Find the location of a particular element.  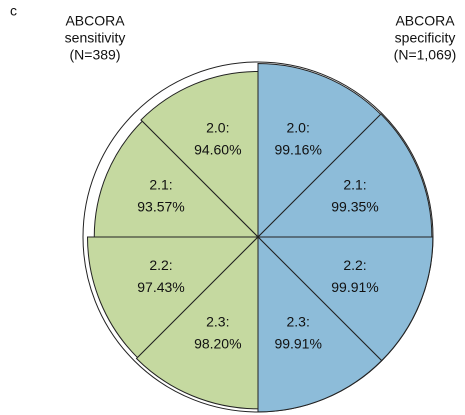

series-label: (N=389) is located at coordinates (95, 55).